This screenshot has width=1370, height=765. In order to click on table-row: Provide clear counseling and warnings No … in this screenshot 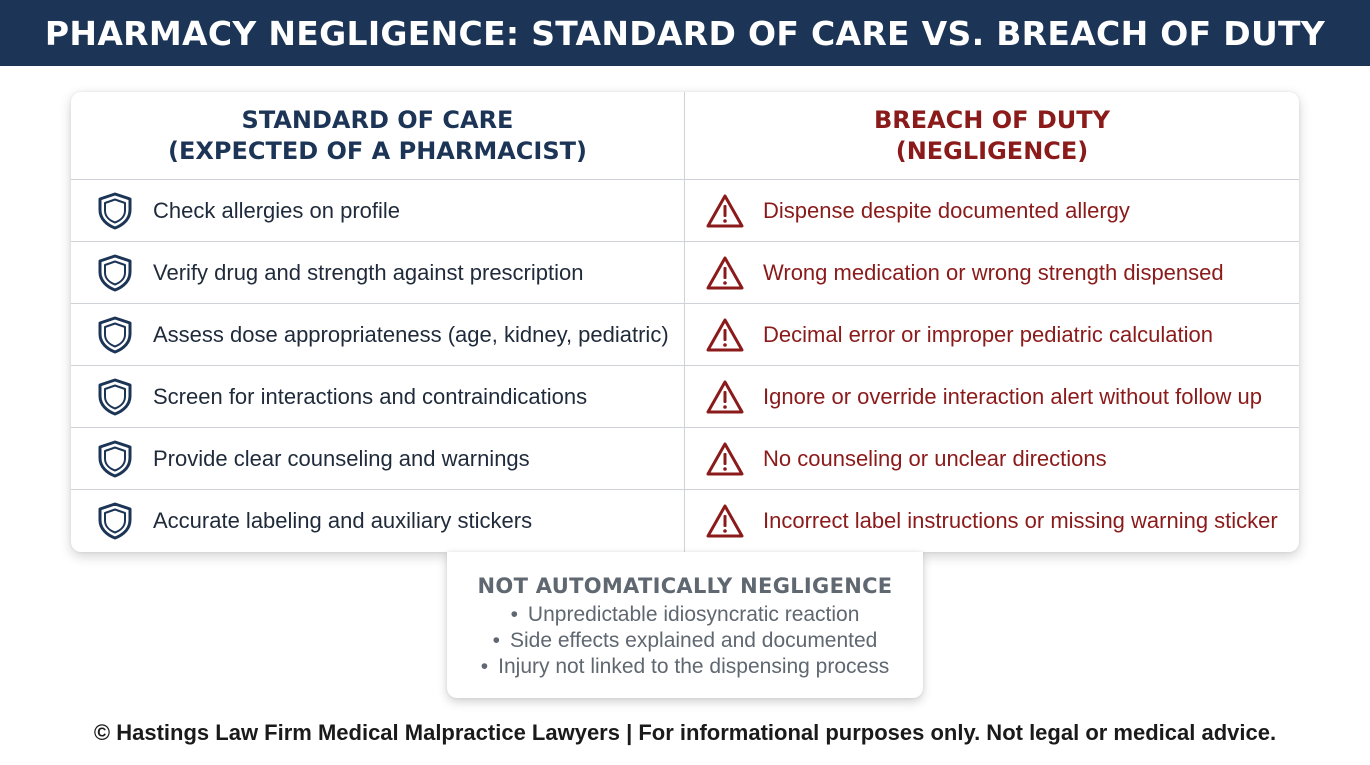, I will do `click(685, 459)`.